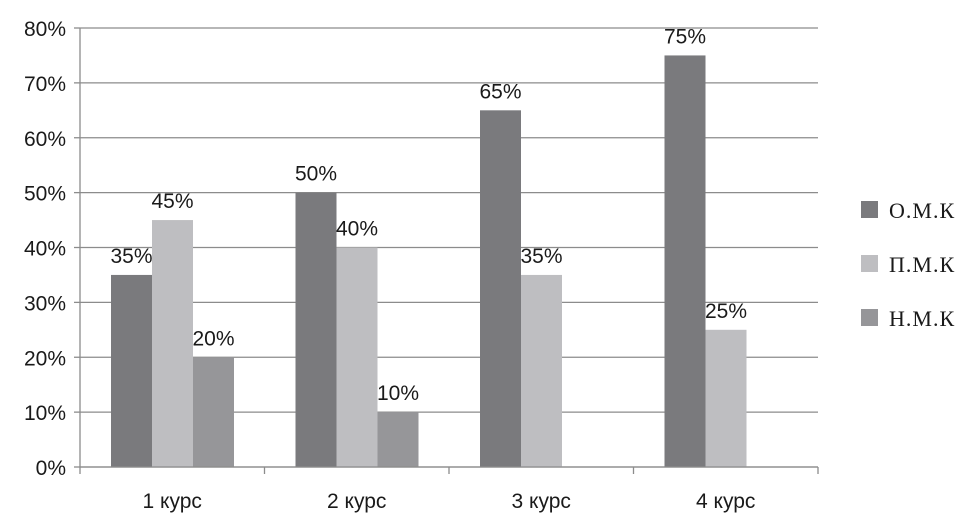 The image size is (971, 514). What do you see at coordinates (398, 393) in the screenshot?
I see `data-label: 10%` at bounding box center [398, 393].